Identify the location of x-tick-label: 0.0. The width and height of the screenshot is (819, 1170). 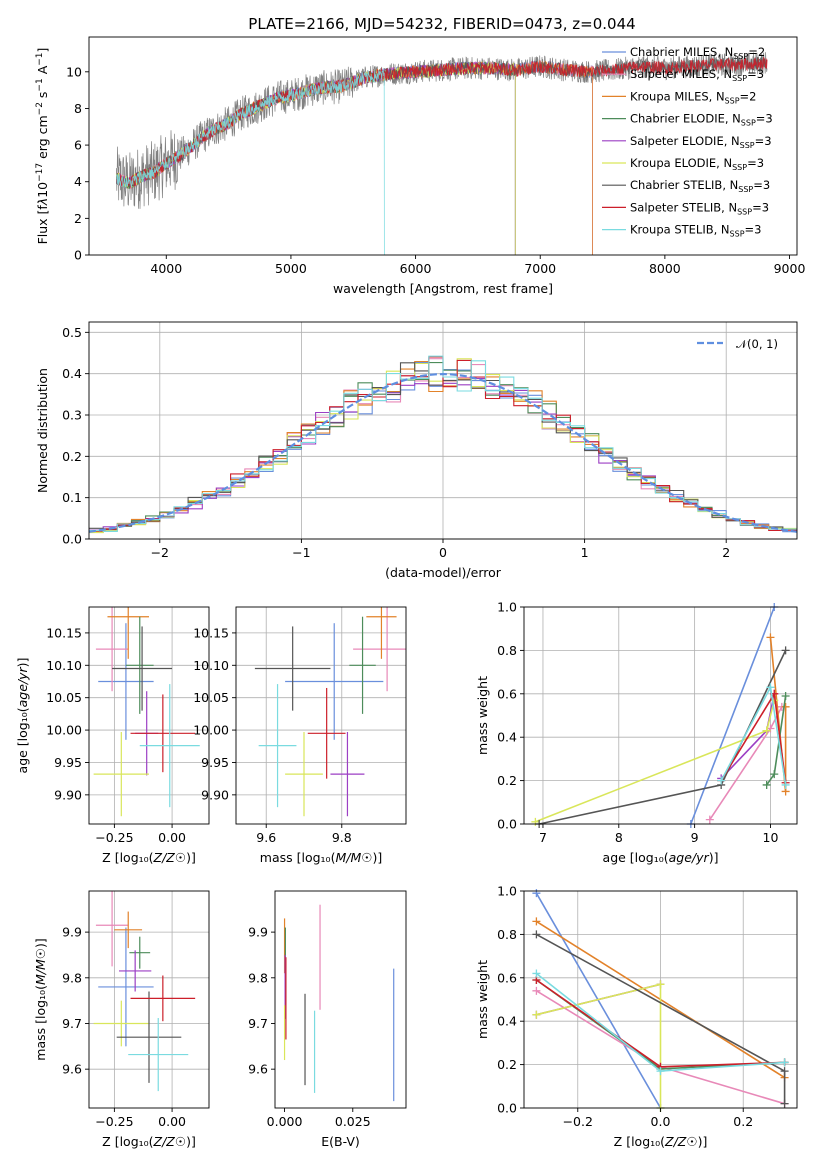
(661, 1121).